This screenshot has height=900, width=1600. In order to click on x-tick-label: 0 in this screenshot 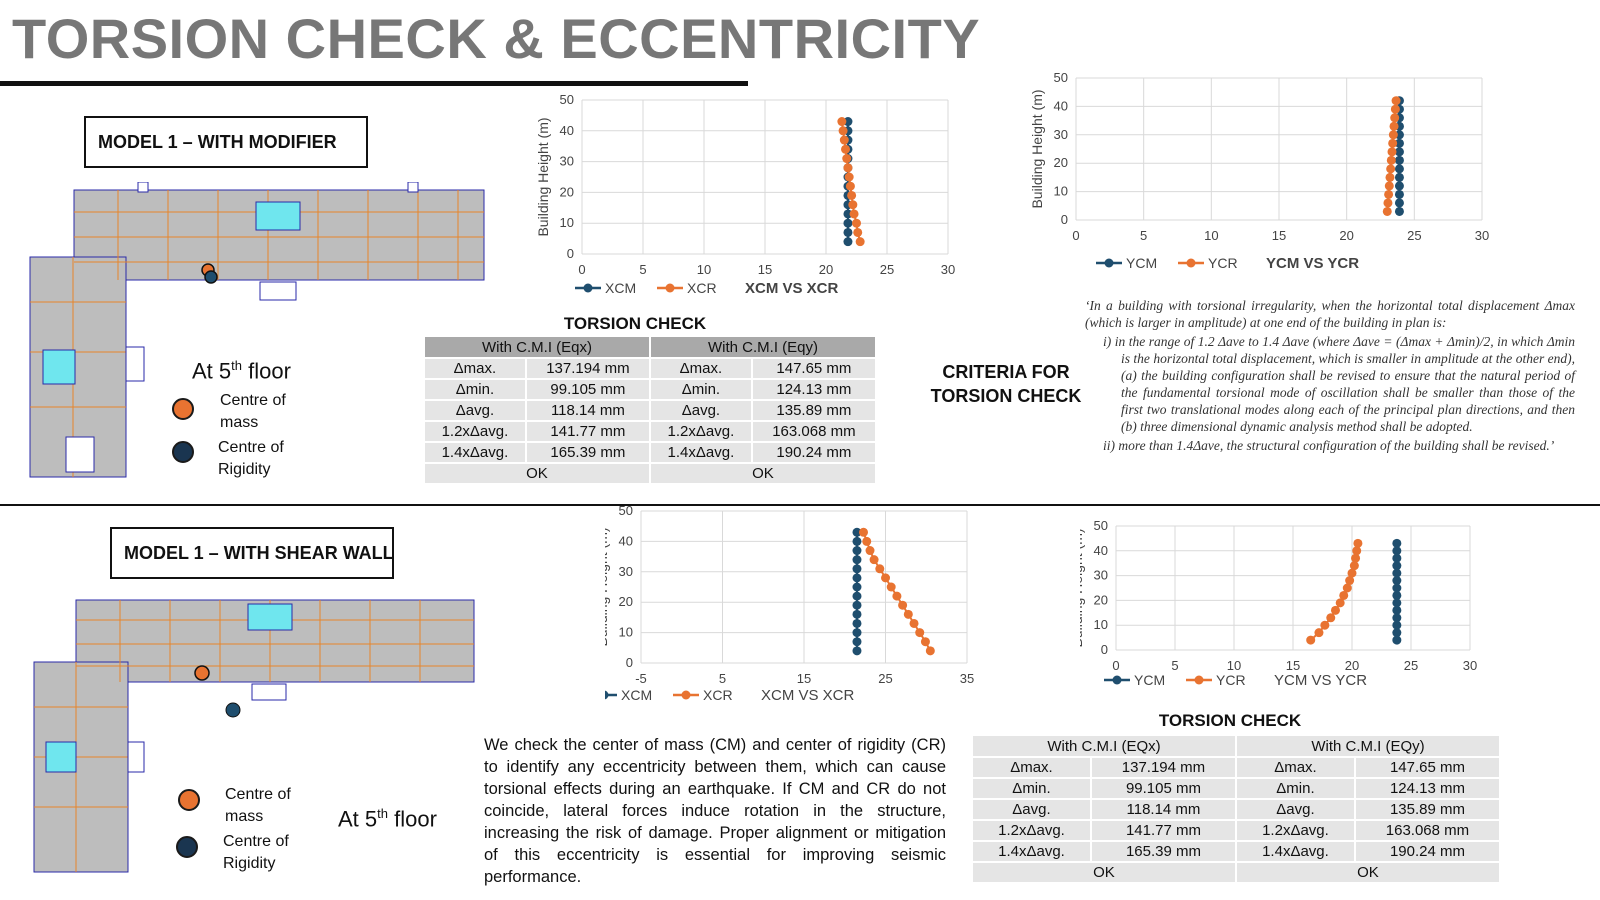, I will do `click(1115, 665)`.